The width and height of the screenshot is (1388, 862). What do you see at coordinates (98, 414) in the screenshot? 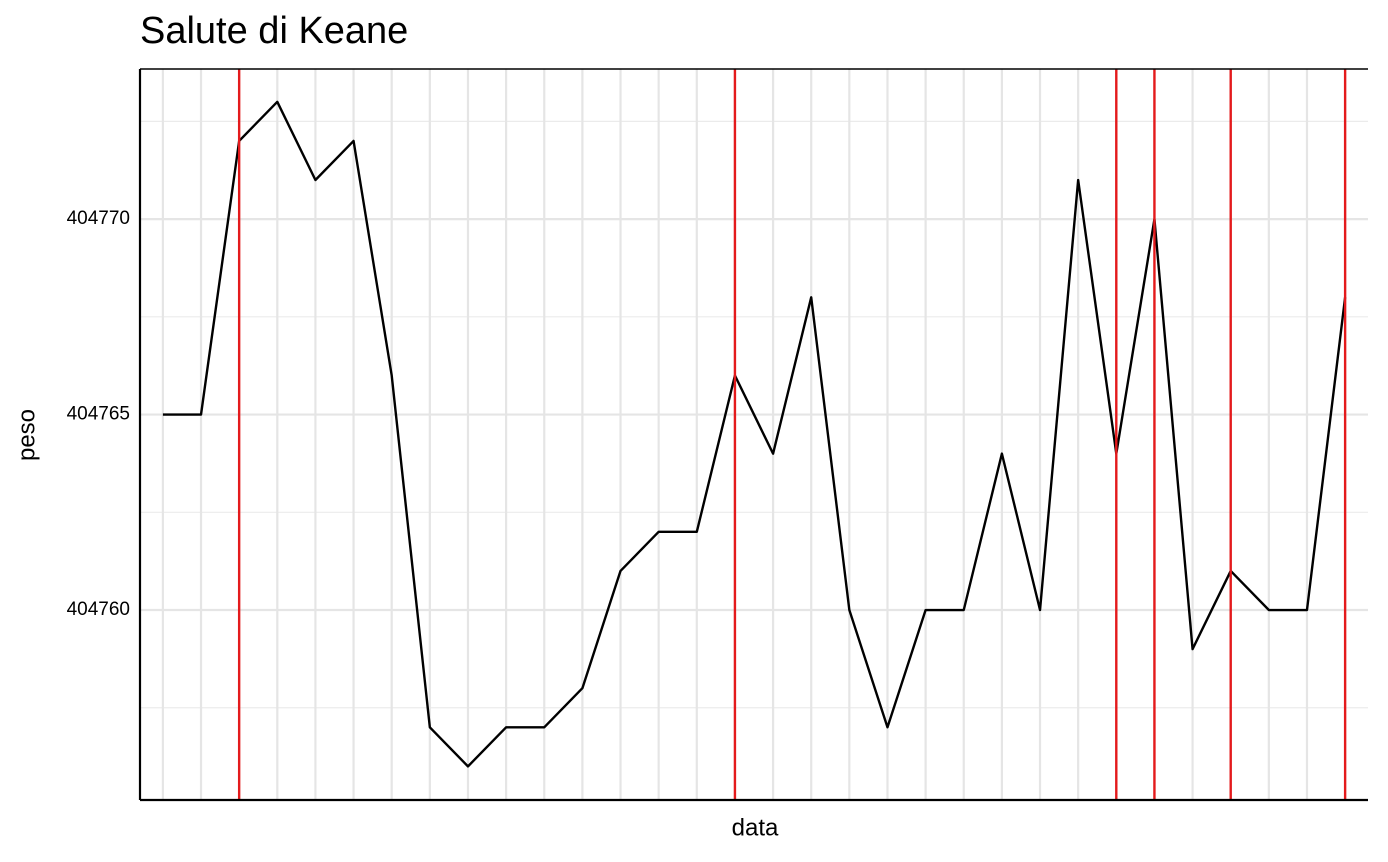
I see `y-tick-label: 404765` at bounding box center [98, 414].